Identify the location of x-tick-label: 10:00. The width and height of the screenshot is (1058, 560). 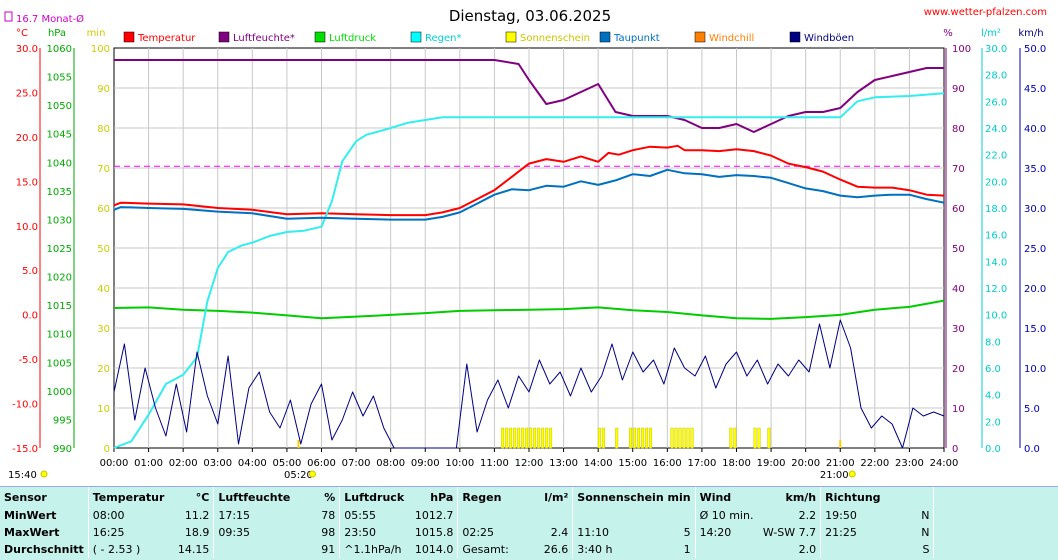
(459, 463).